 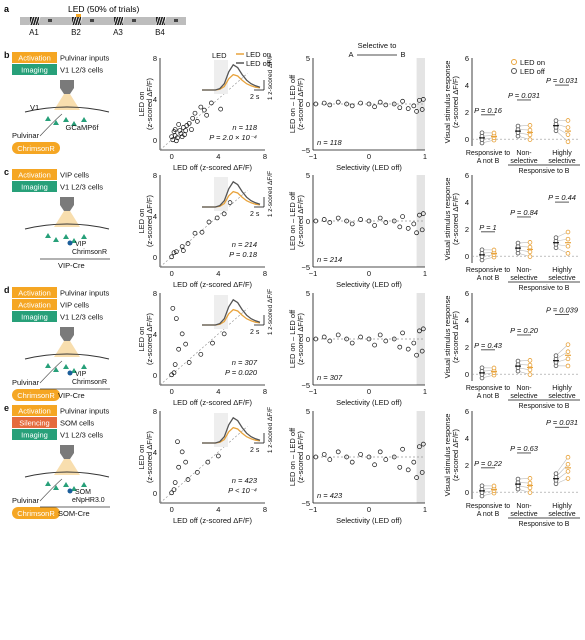 What do you see at coordinates (518, 243) in the screenshot?
I see `data-point-led-off` at bounding box center [518, 243].